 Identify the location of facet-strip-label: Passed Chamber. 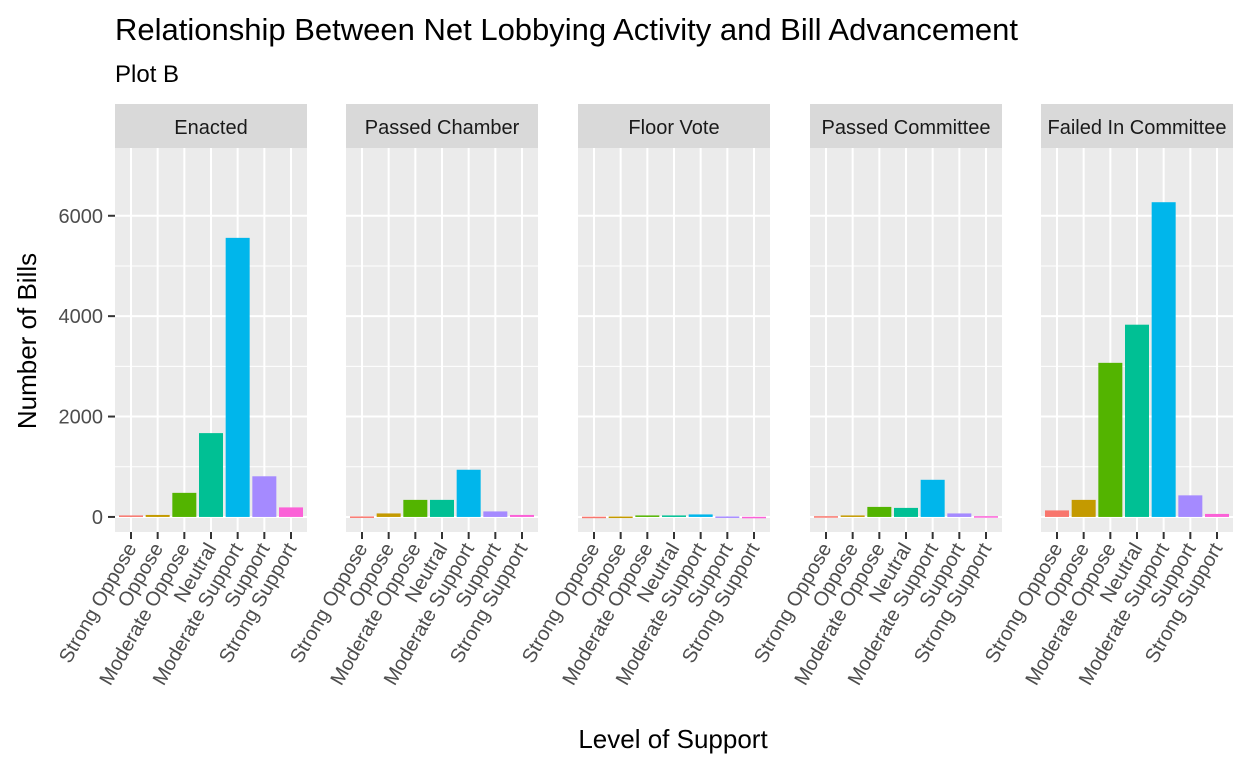
(442, 128).